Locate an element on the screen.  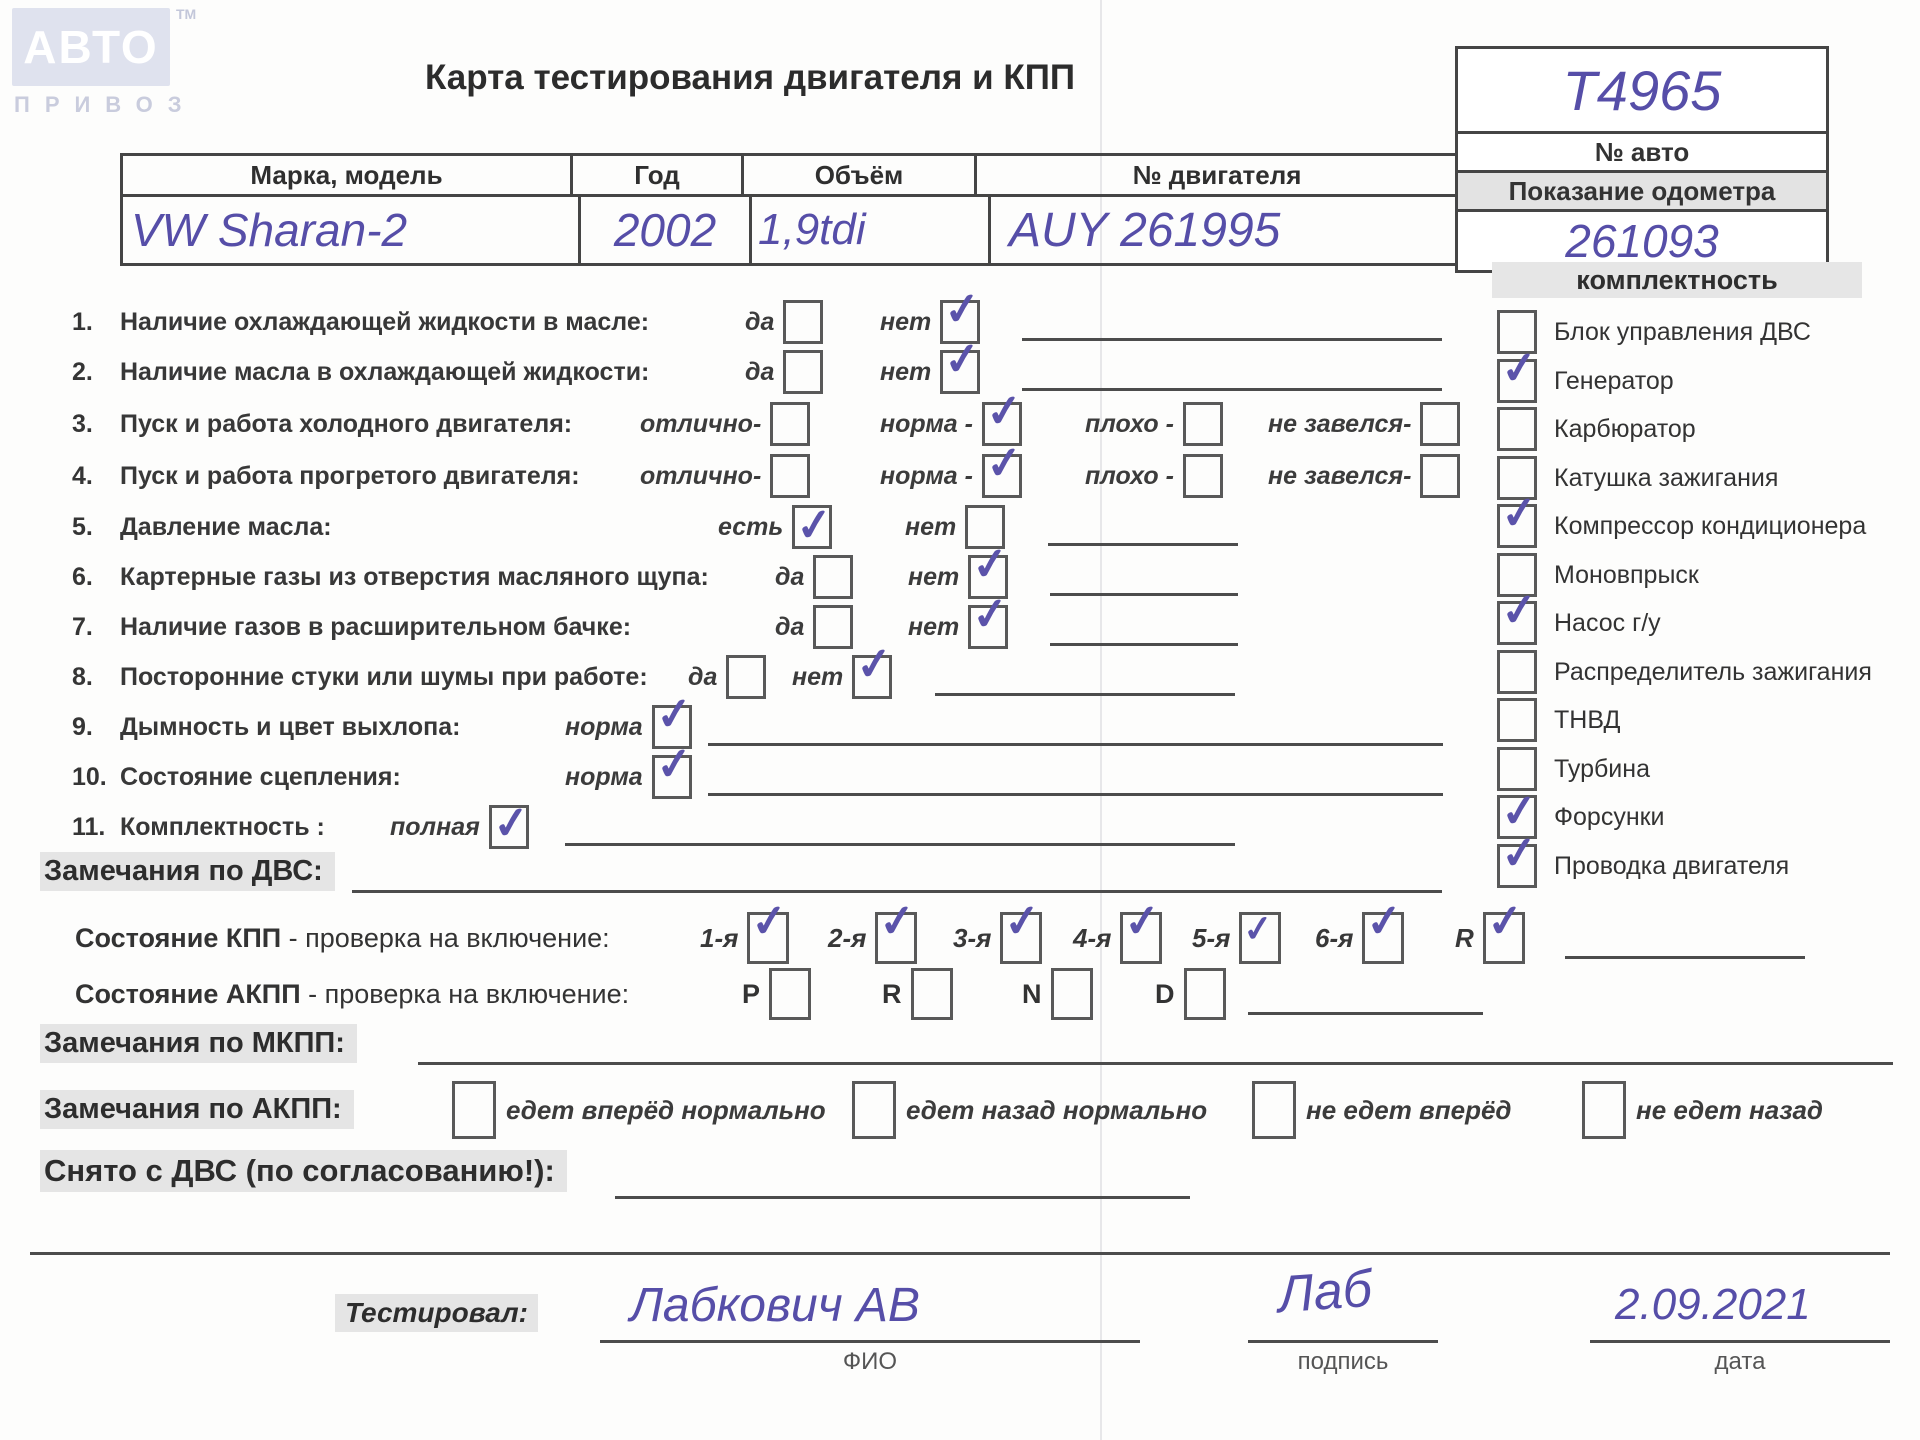
option-yes: да is located at coordinates (784, 322).